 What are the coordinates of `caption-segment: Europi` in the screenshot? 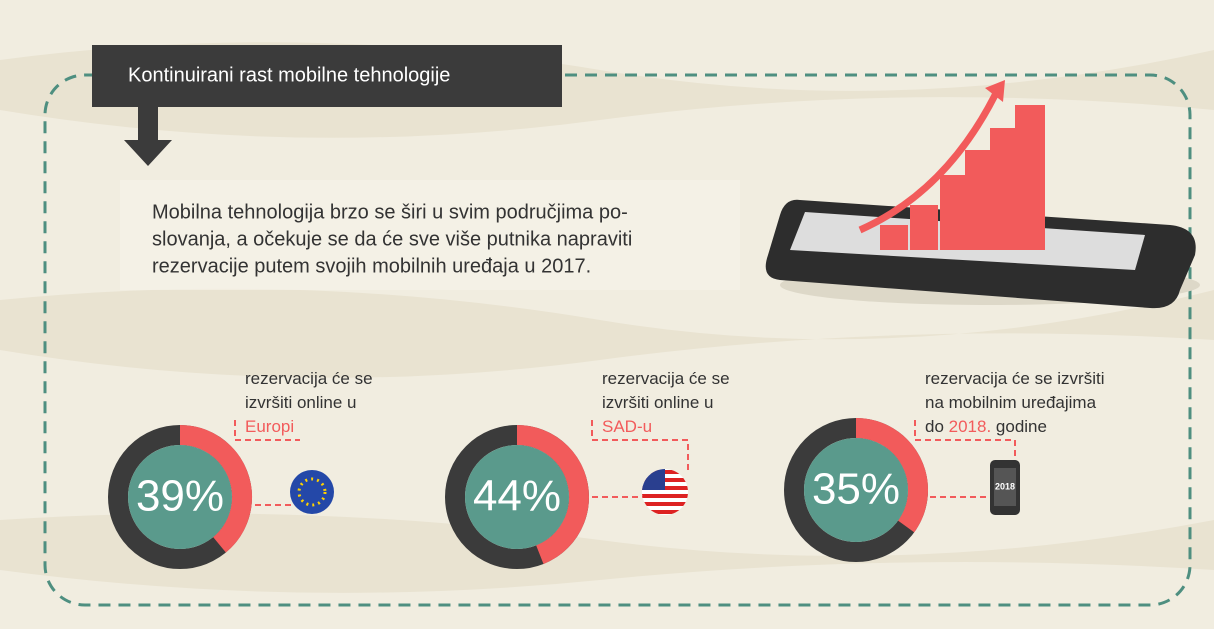 It's located at (269, 426).